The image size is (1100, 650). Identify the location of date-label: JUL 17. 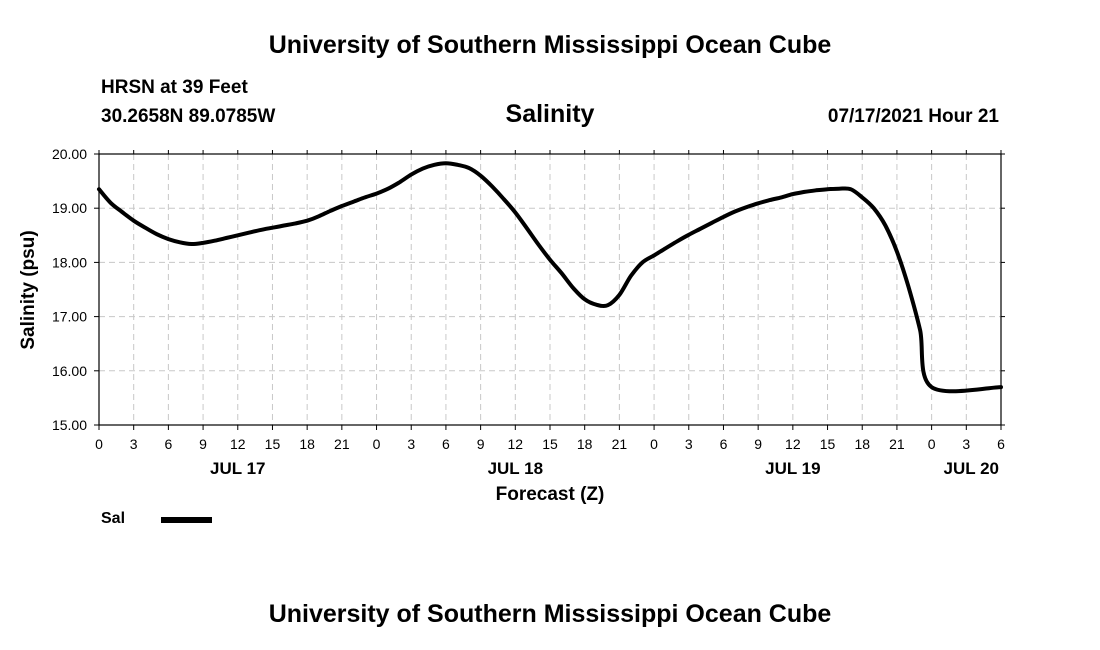
(237, 468).